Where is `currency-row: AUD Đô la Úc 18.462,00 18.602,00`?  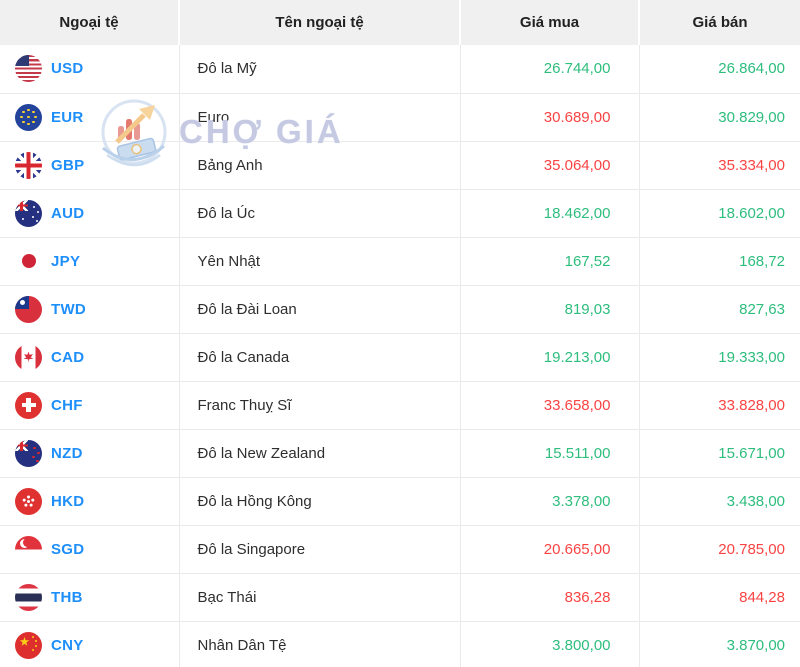 currency-row: AUD Đô la Úc 18.462,00 18.602,00 is located at coordinates (400, 212).